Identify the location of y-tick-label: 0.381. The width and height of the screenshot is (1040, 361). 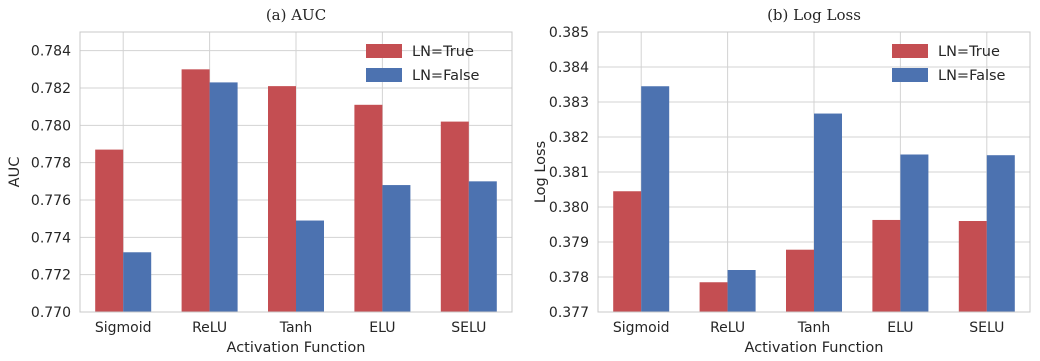
(569, 173).